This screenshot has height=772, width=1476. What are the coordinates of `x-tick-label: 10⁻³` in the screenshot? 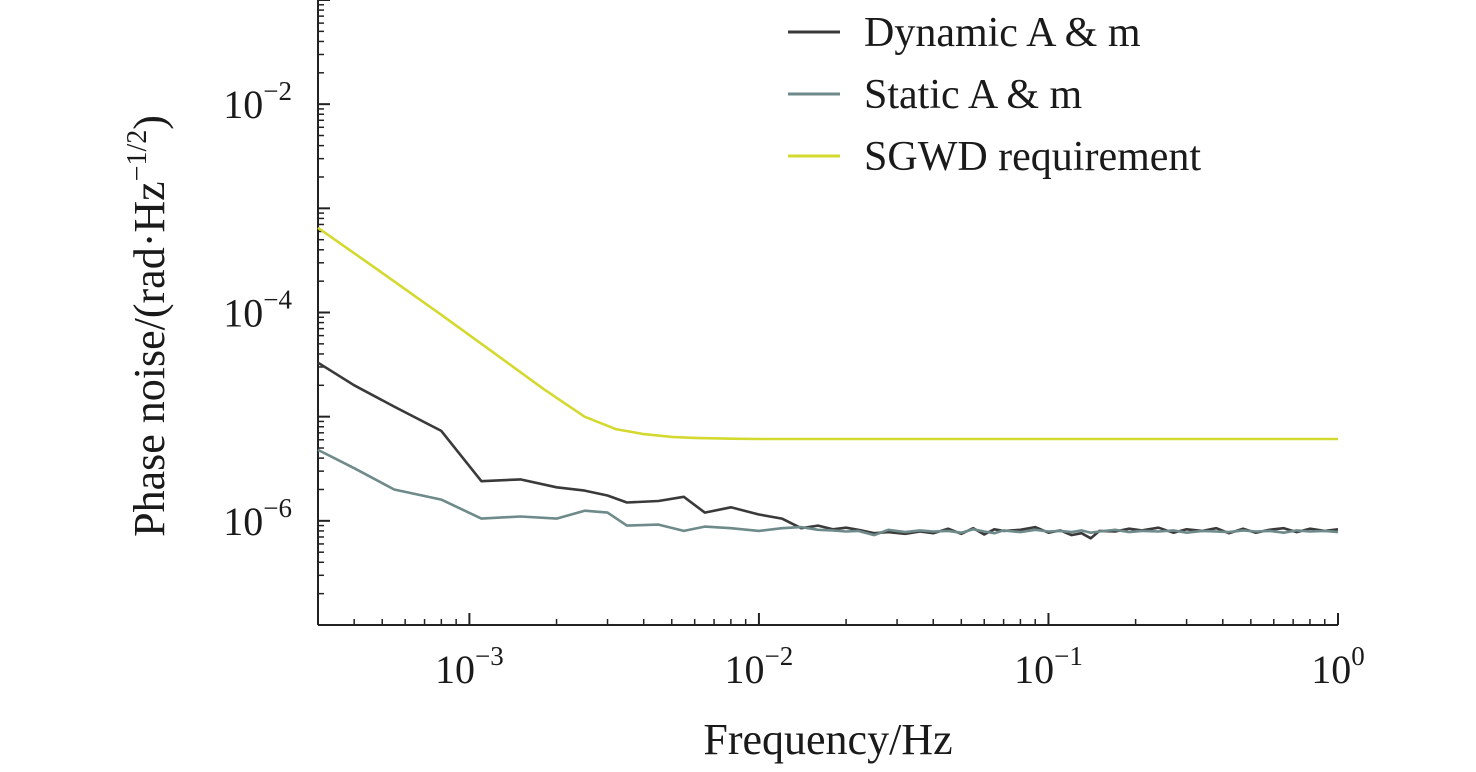 It's located at (469, 666).